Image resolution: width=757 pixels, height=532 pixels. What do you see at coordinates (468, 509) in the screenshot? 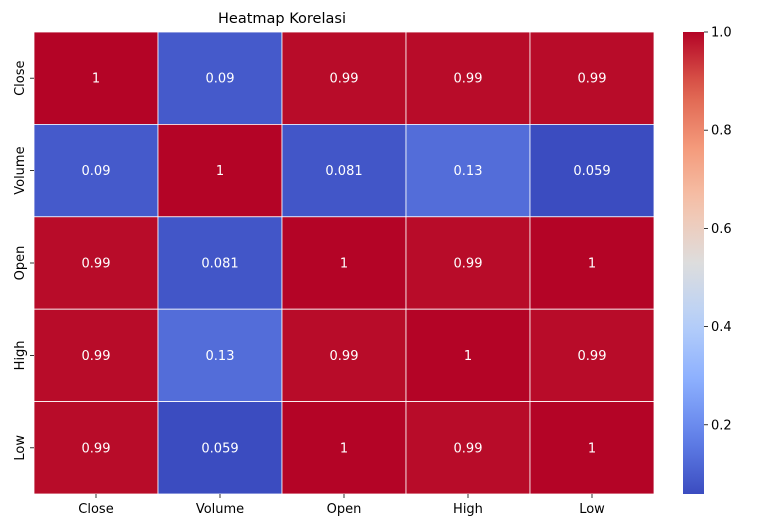
I see `x-tick-label: High` at bounding box center [468, 509].